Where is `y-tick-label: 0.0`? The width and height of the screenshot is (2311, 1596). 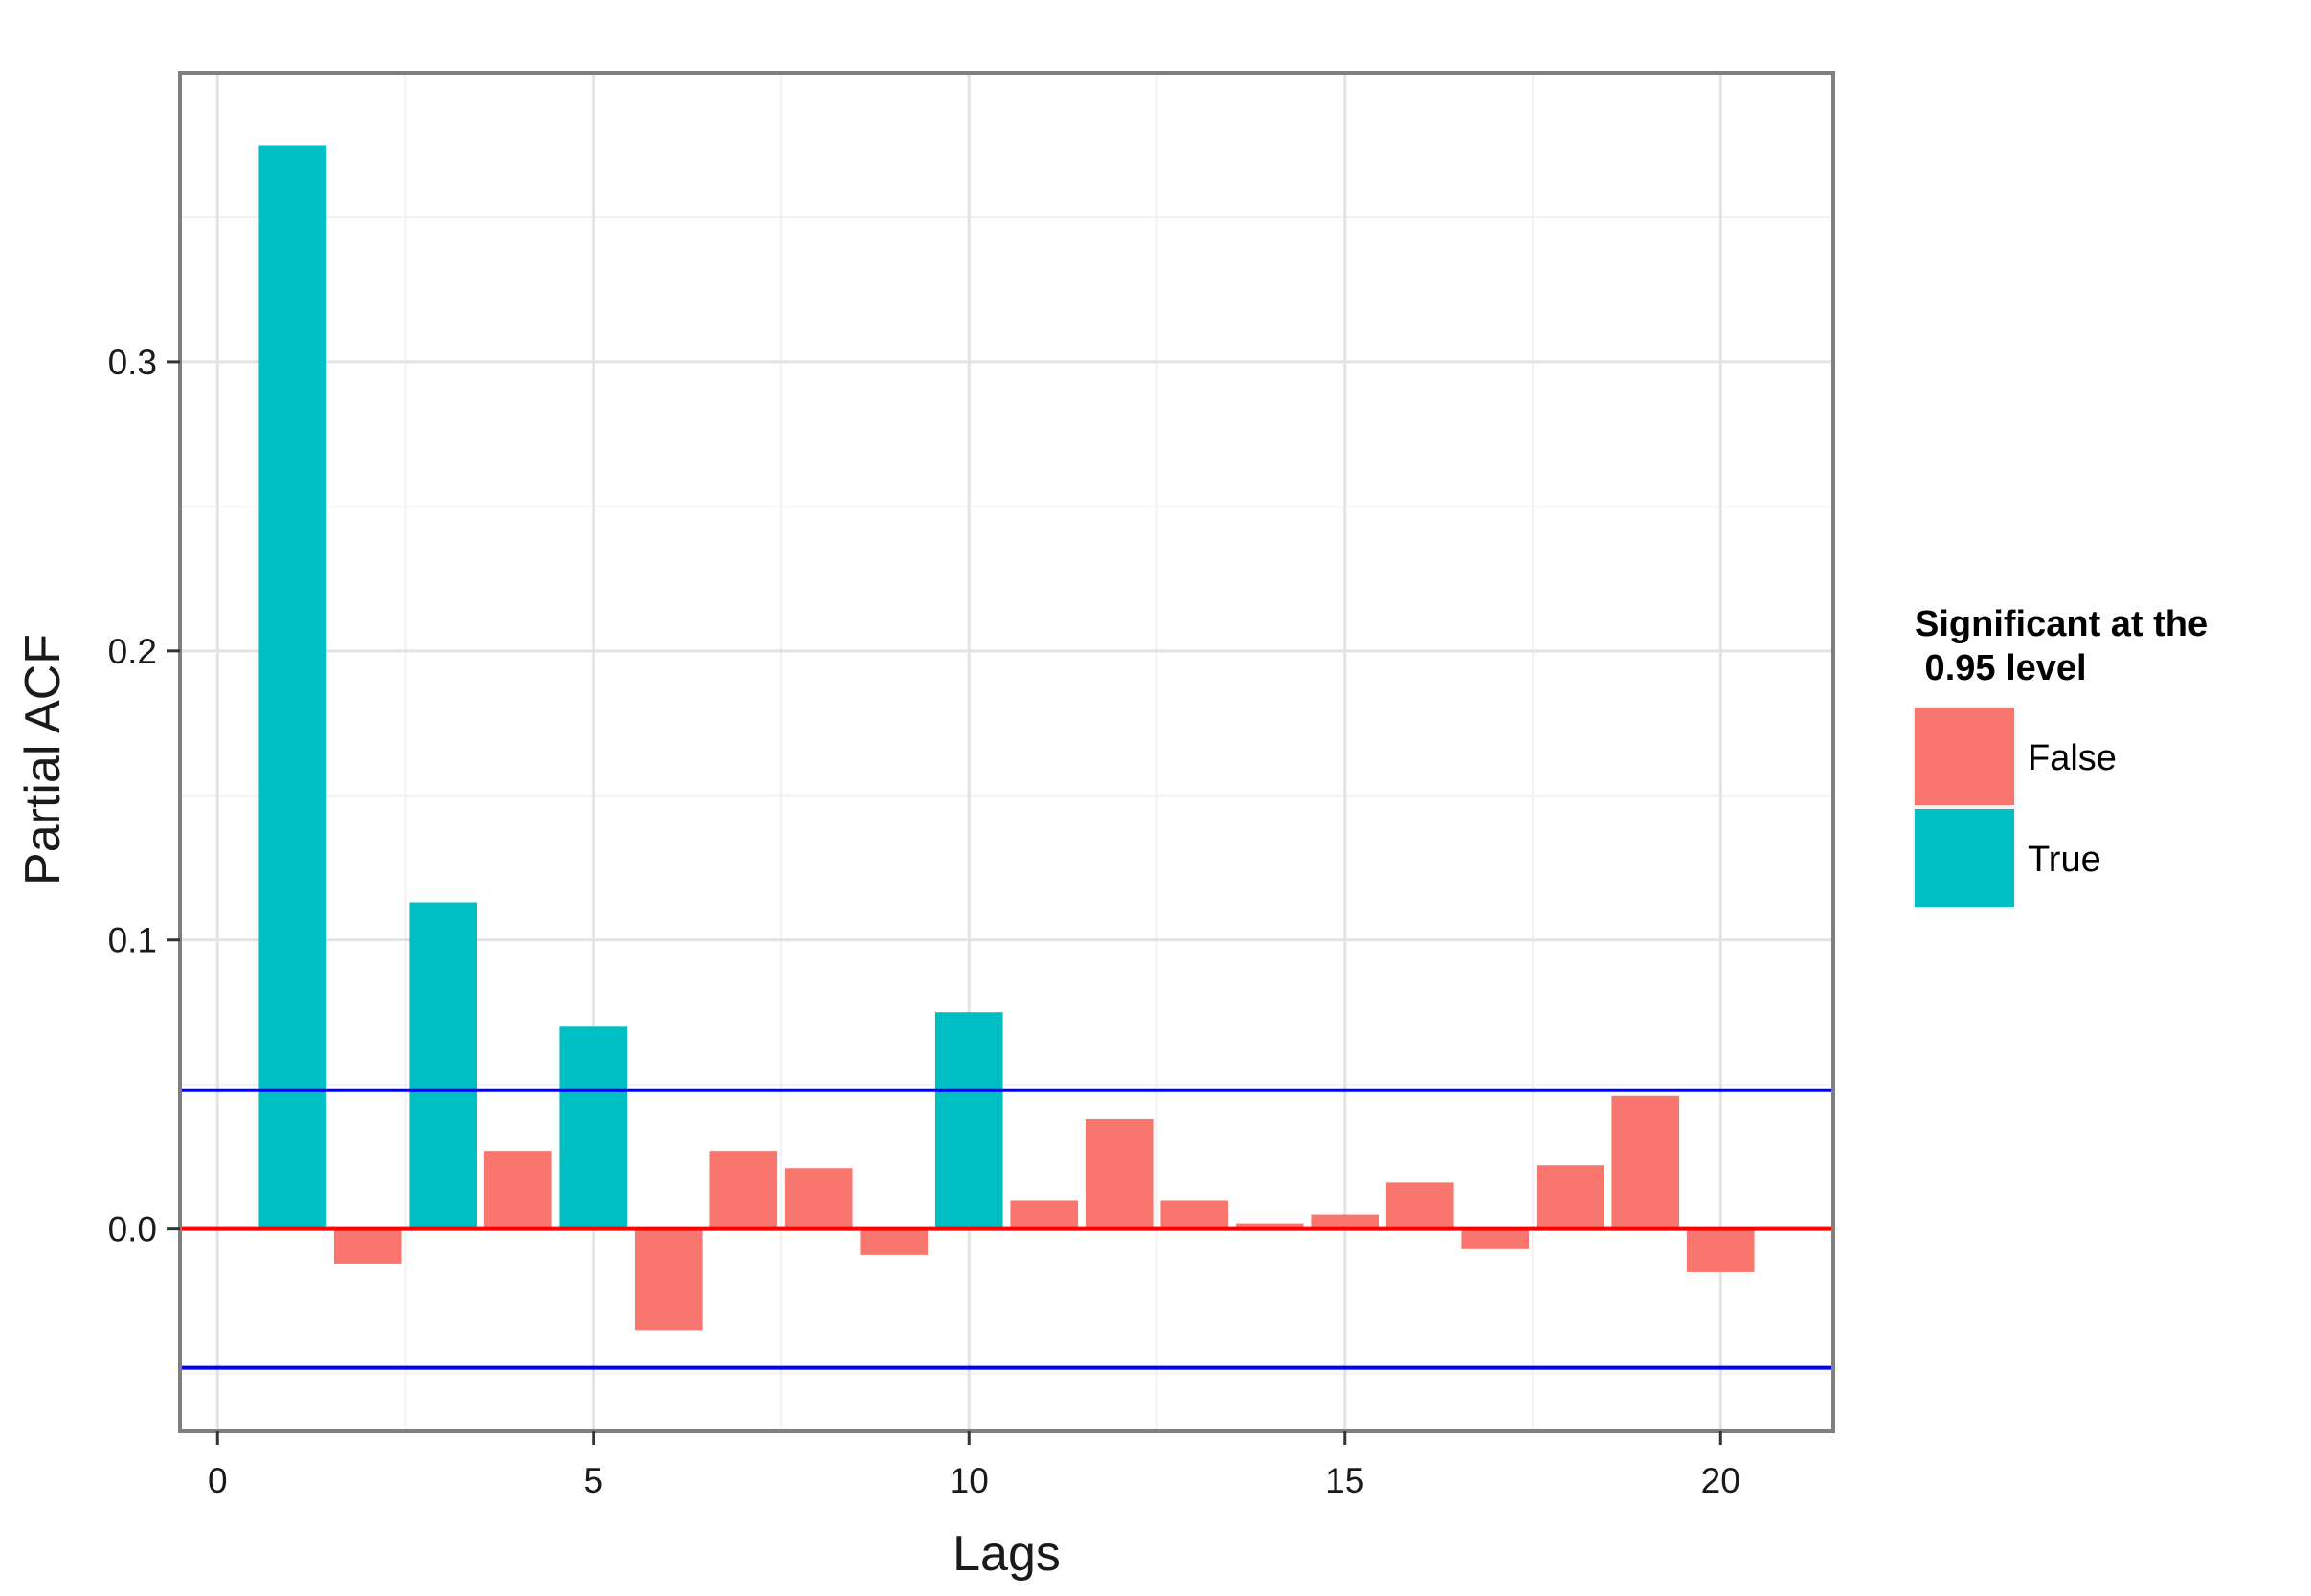 y-tick-label: 0.0 is located at coordinates (133, 1229).